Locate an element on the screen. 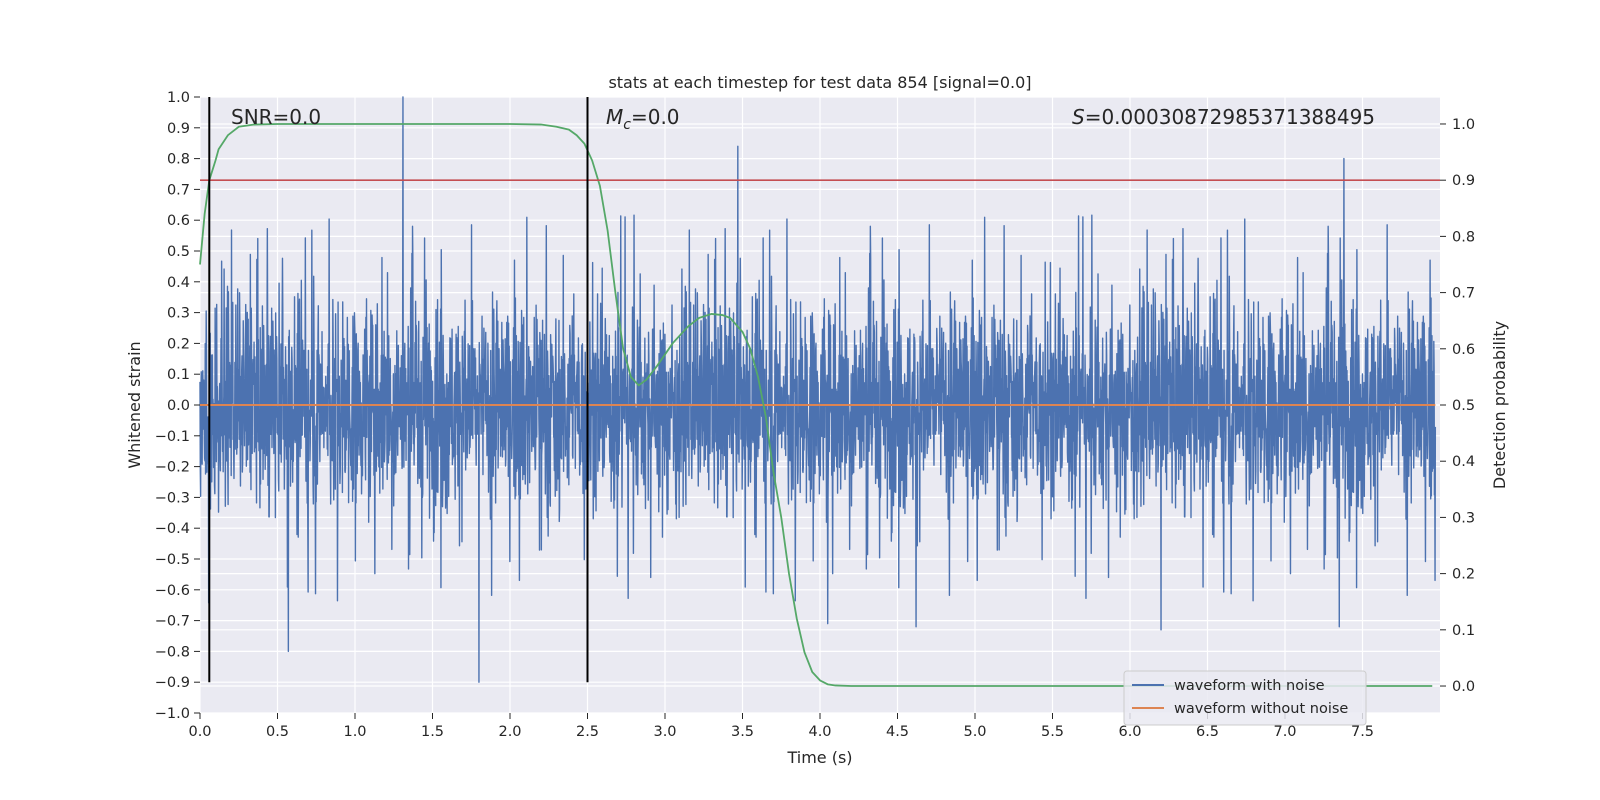 The width and height of the screenshot is (1600, 800). x-tick-label: 6.5 is located at coordinates (1207, 732).